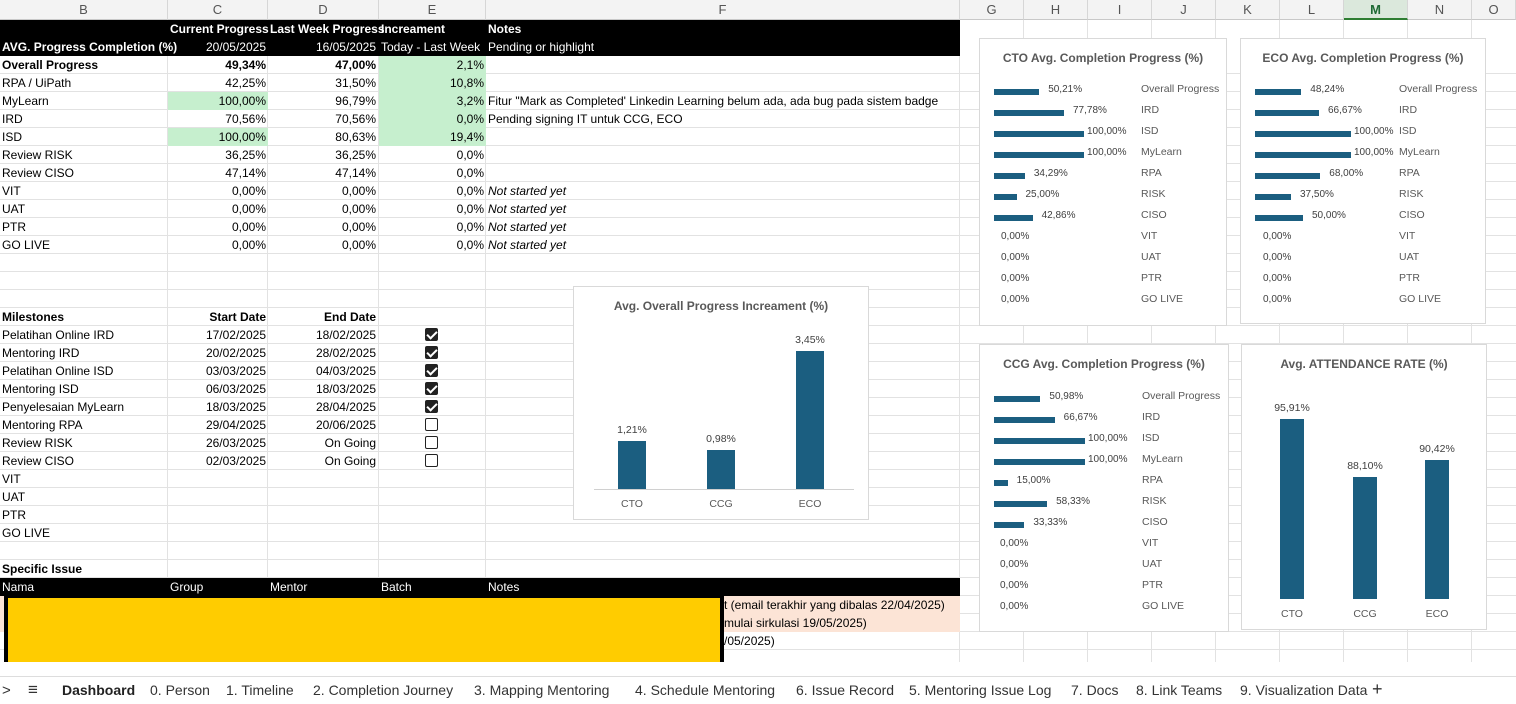 The height and width of the screenshot is (704, 1516). Describe the element at coordinates (187, 587) in the screenshot. I see `issue-header-group: Group` at that location.